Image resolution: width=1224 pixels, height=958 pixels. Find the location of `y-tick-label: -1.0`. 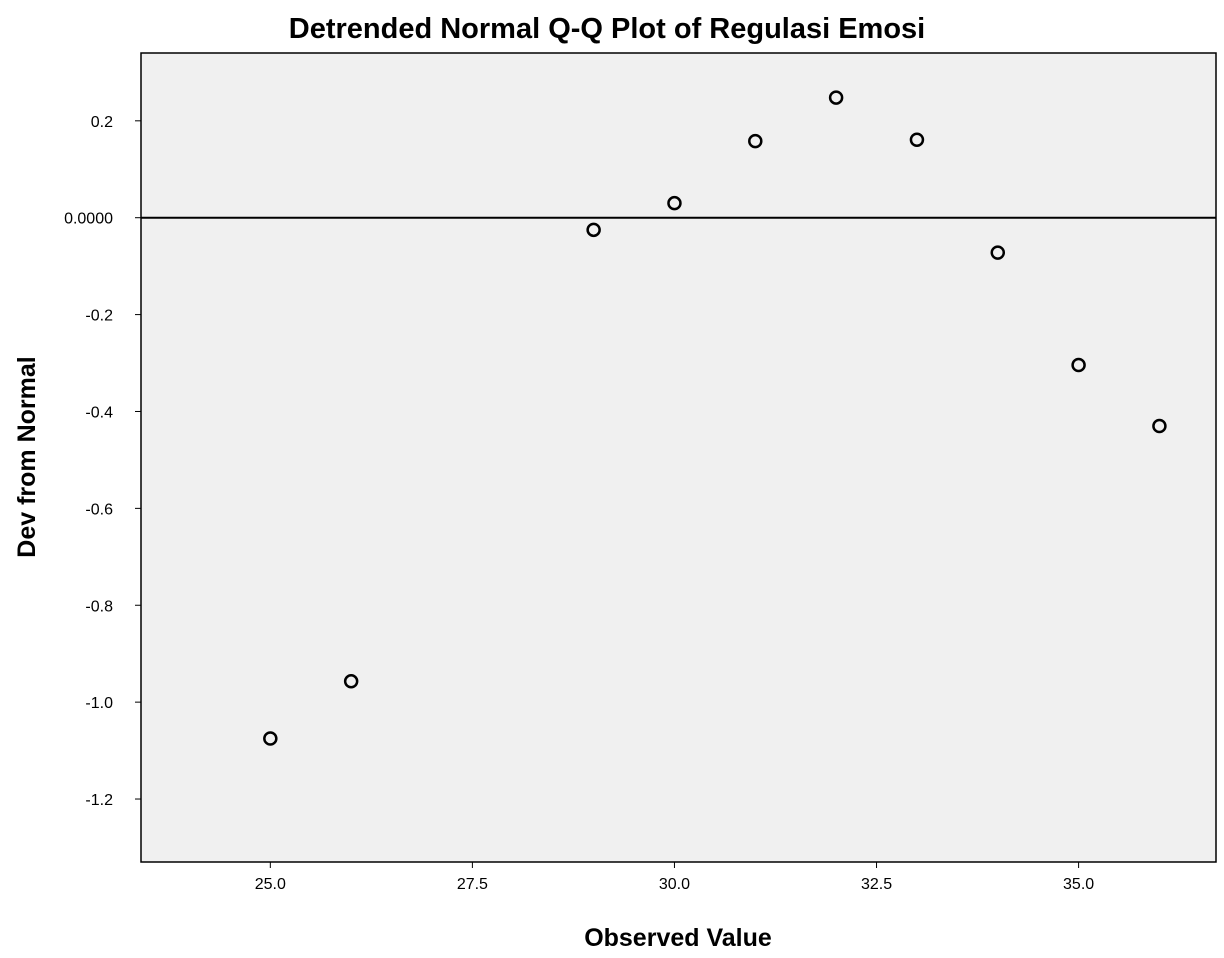

y-tick-label: -1.0 is located at coordinates (99, 703).